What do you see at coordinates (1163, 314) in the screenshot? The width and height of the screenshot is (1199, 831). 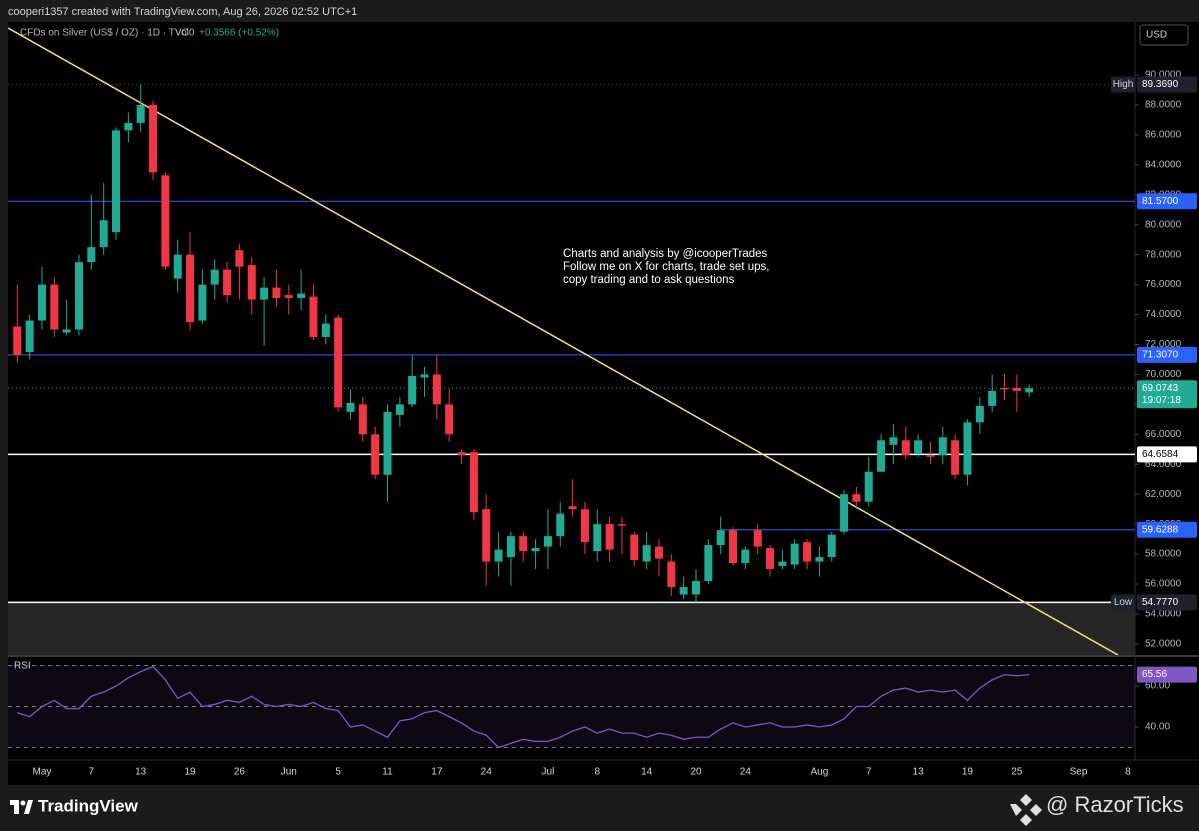 I see `y-tick-label: 74.0000` at bounding box center [1163, 314].